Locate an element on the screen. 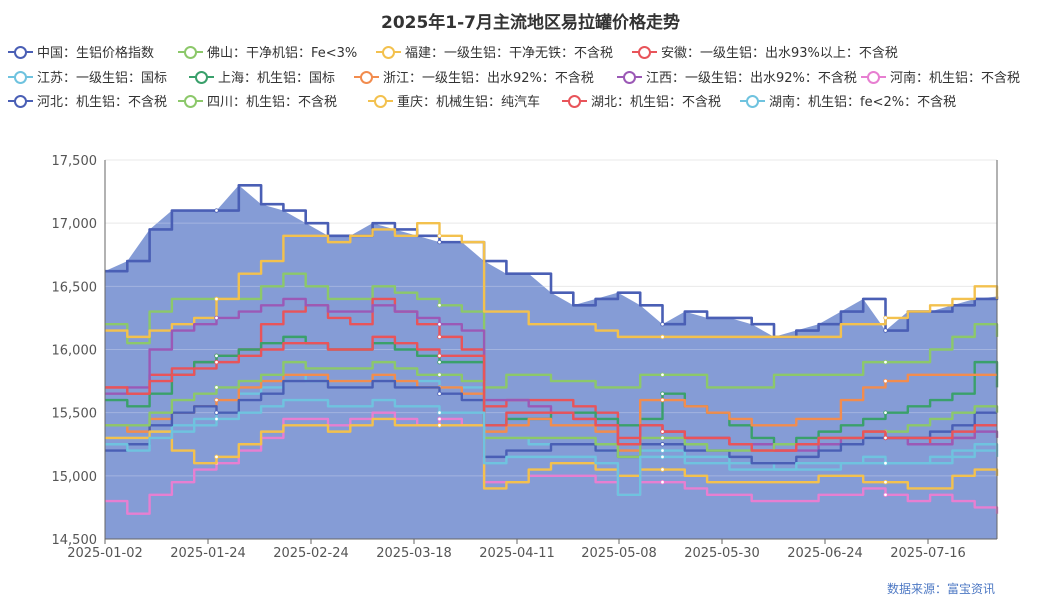  legend-item: 佛山：干净机铝：Fe<3% is located at coordinates (267, 51).